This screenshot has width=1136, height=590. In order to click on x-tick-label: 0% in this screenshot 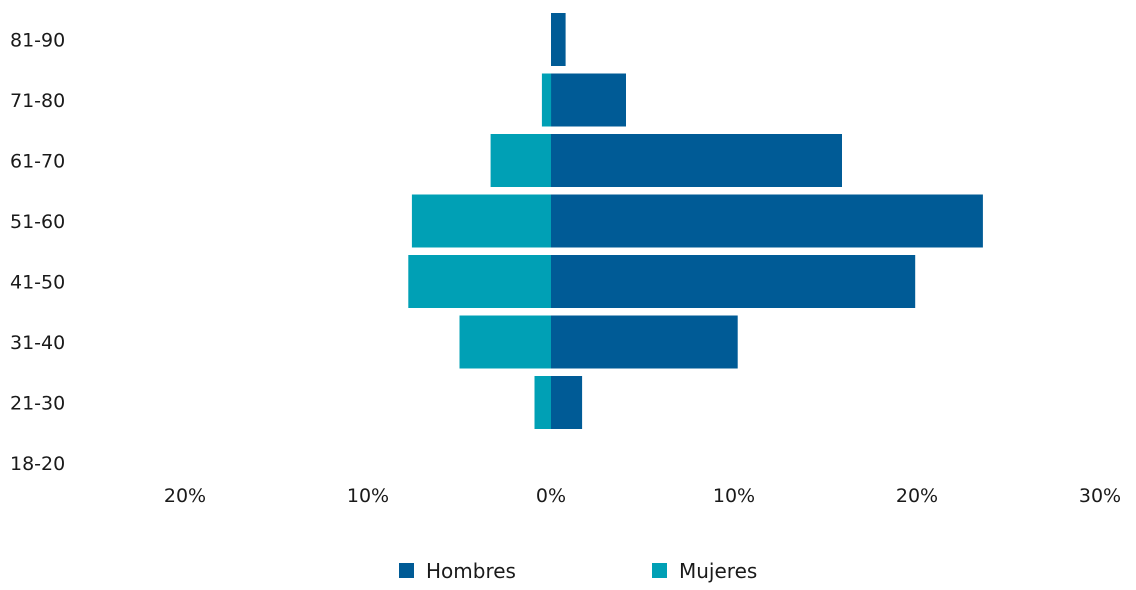, I will do `click(551, 496)`.